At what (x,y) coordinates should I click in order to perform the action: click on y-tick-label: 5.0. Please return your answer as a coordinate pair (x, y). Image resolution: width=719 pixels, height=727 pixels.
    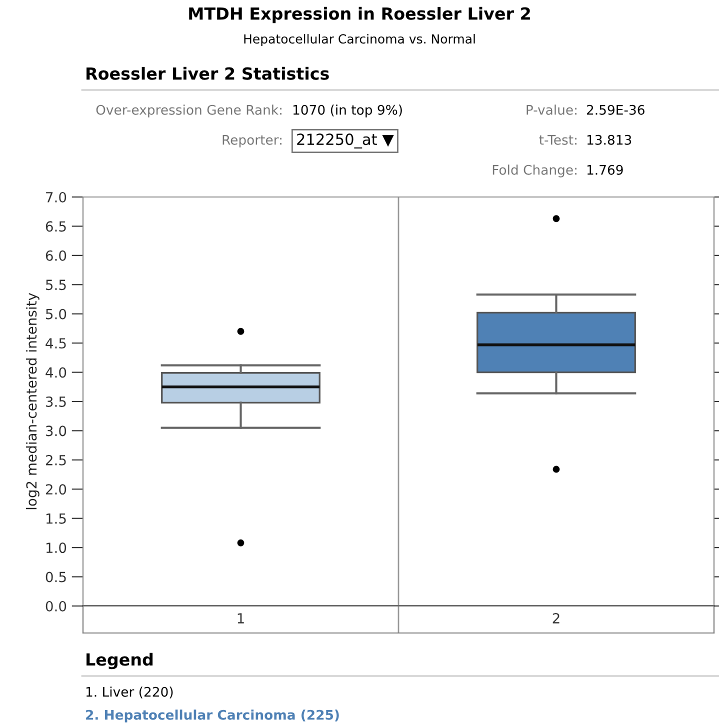
    Looking at the image, I should click on (56, 314).